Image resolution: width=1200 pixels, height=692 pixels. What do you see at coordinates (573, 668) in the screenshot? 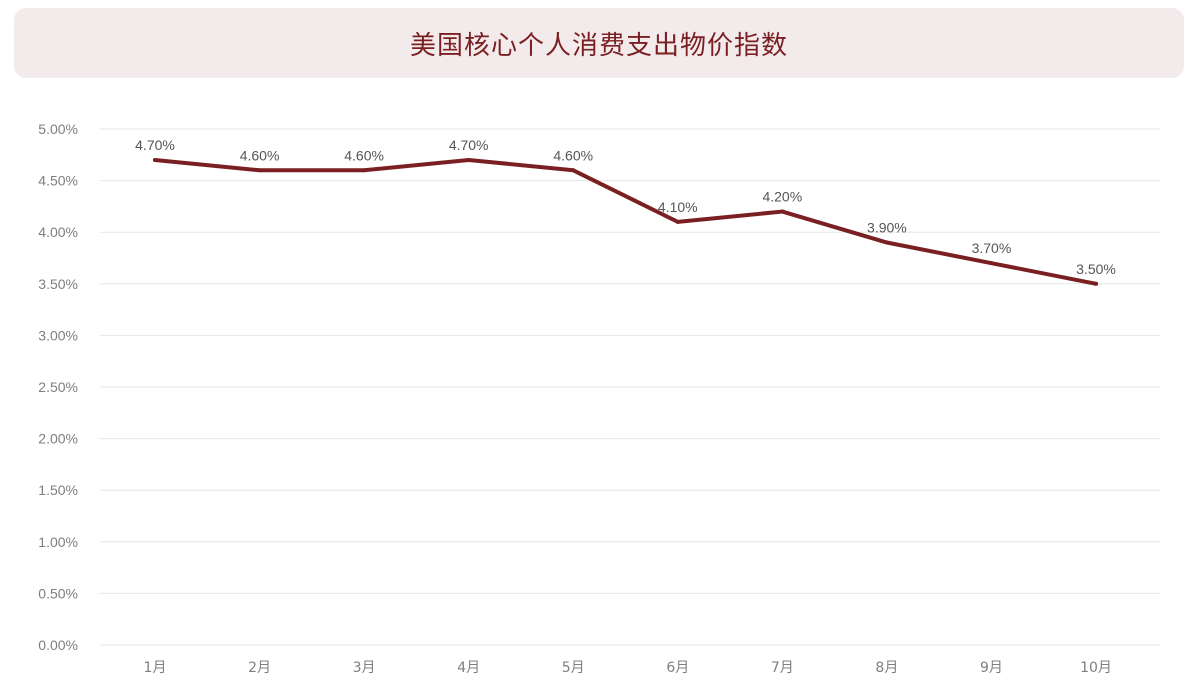
I see `x-tick-label: 5月` at bounding box center [573, 668].